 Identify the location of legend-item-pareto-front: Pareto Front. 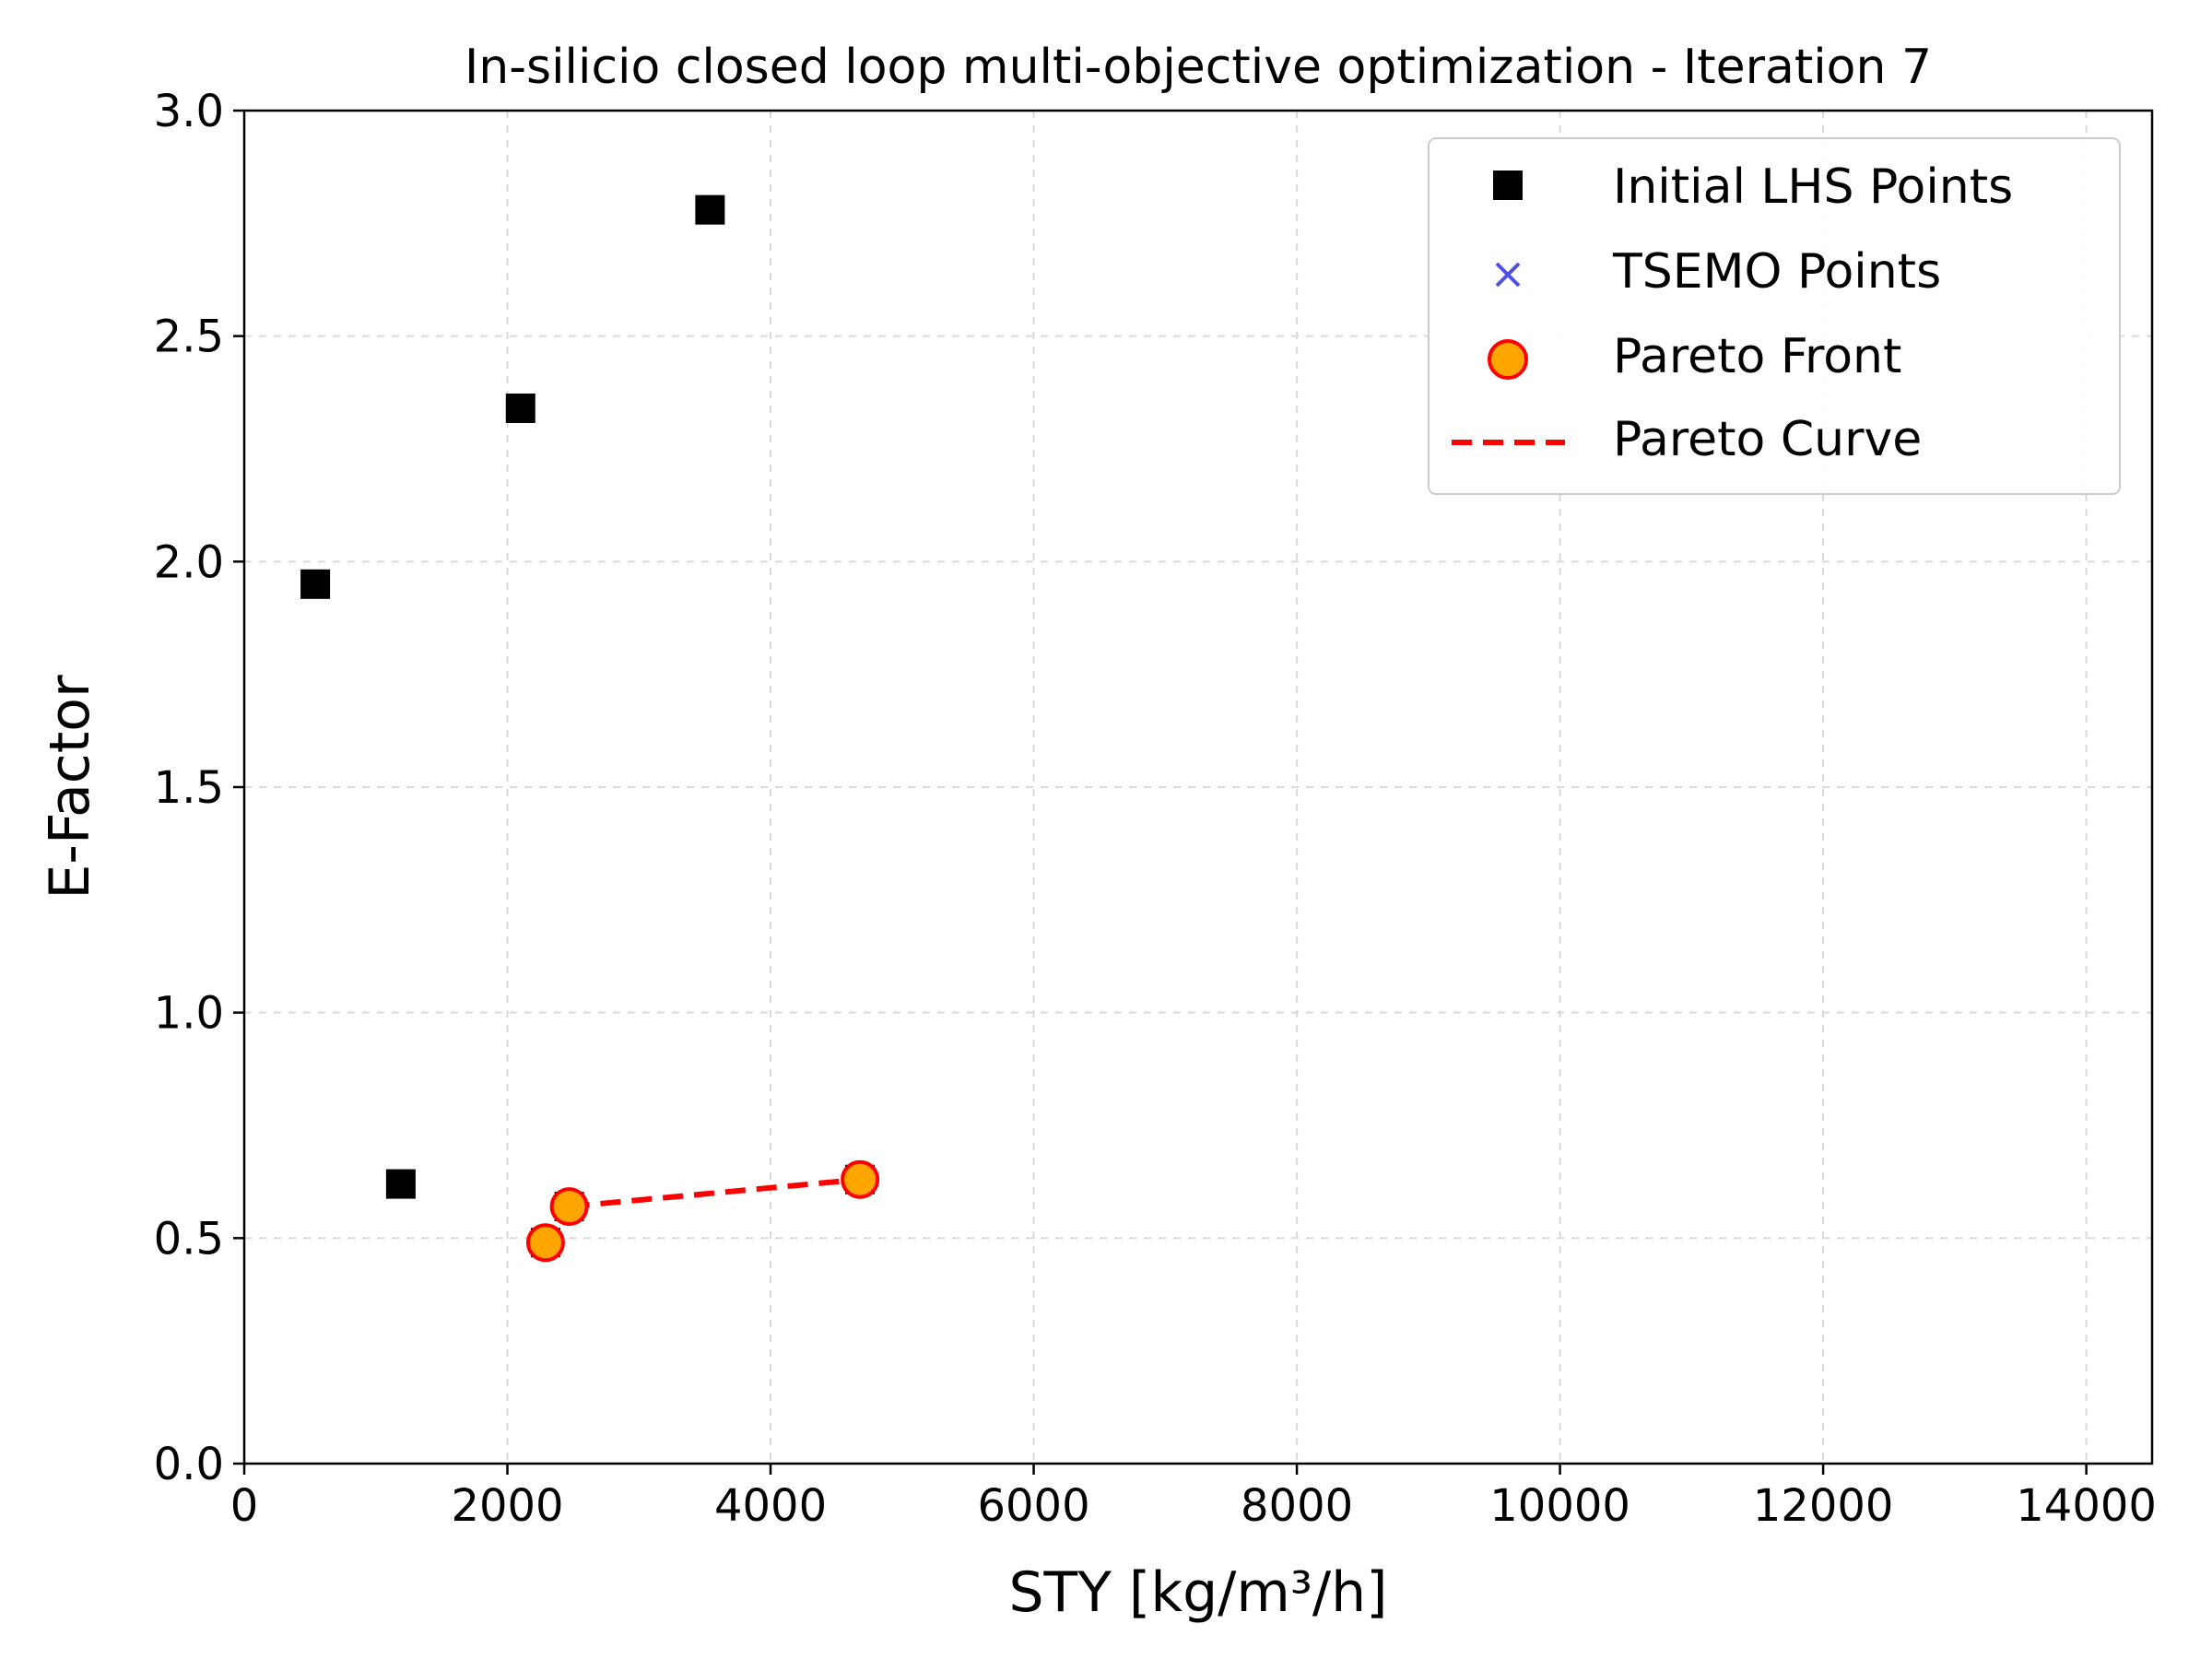
(1694, 356).